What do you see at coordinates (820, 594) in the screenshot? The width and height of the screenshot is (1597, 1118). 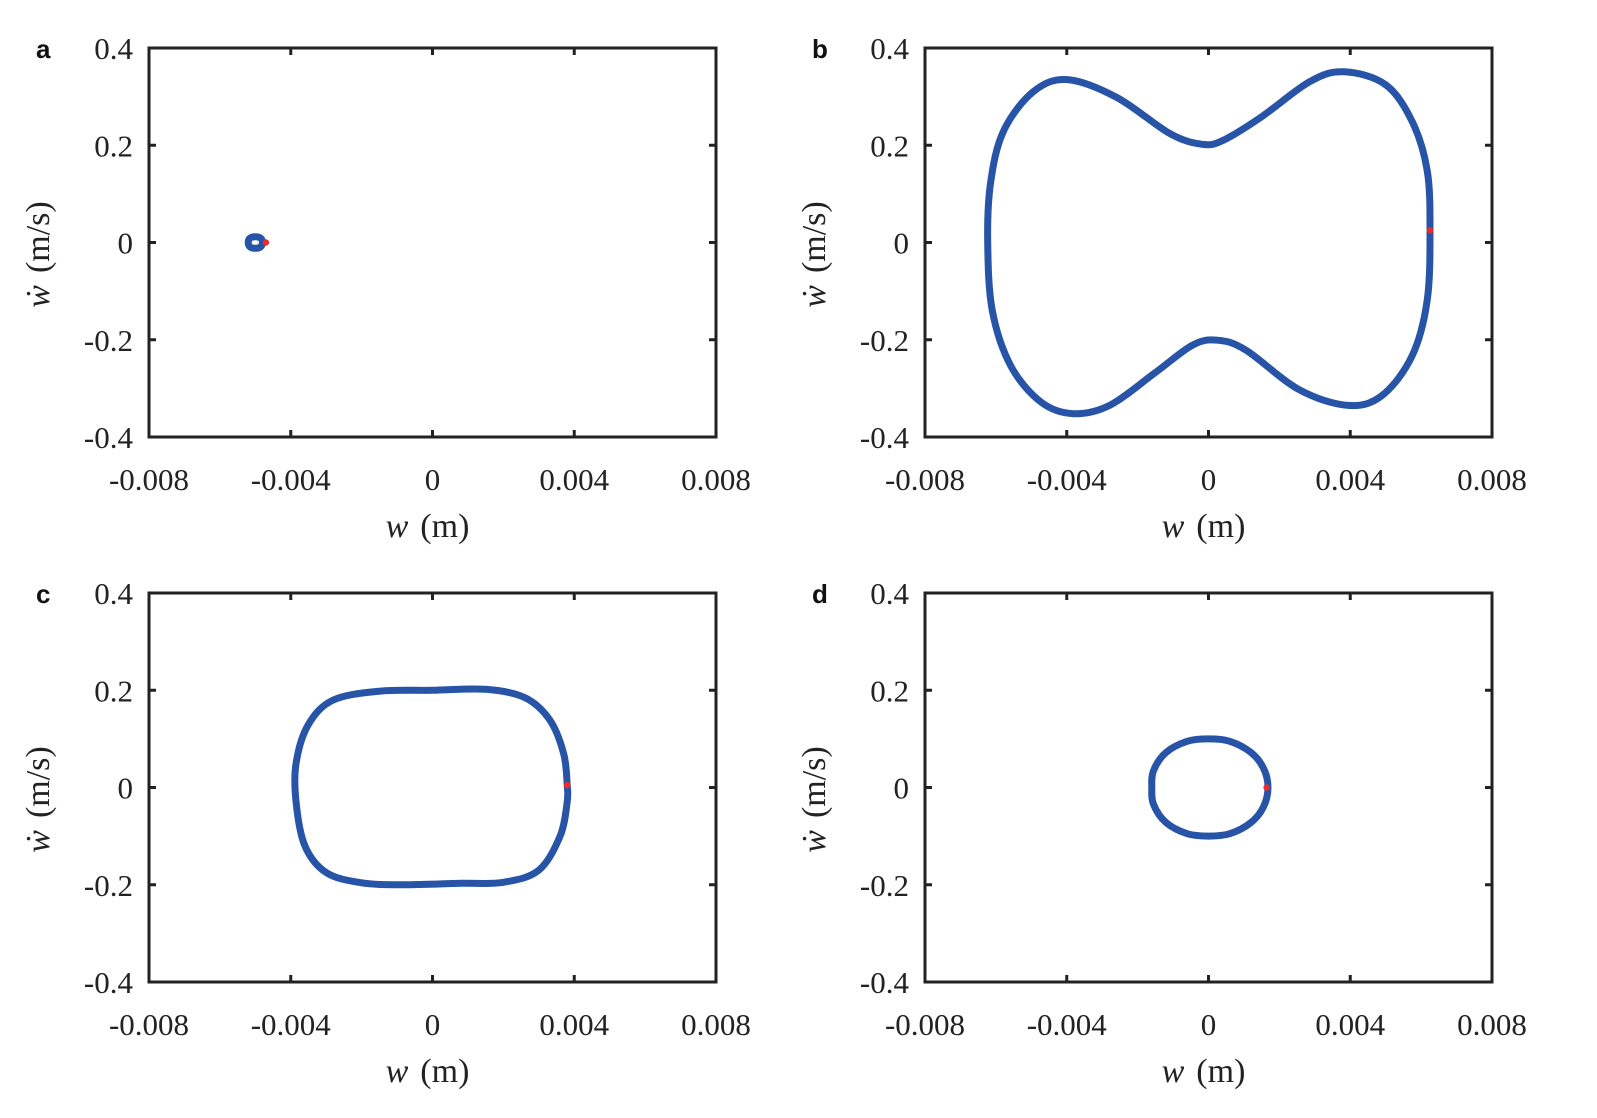 I see `panel-letter: d` at bounding box center [820, 594].